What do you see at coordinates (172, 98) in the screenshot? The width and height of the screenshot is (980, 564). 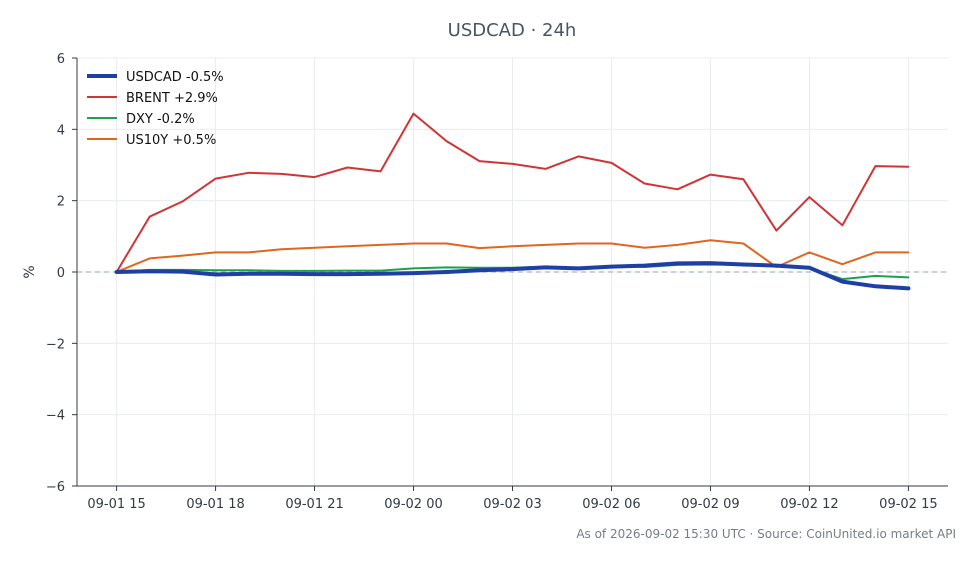 I see `legend-label: BRENT +2.9%` at bounding box center [172, 98].